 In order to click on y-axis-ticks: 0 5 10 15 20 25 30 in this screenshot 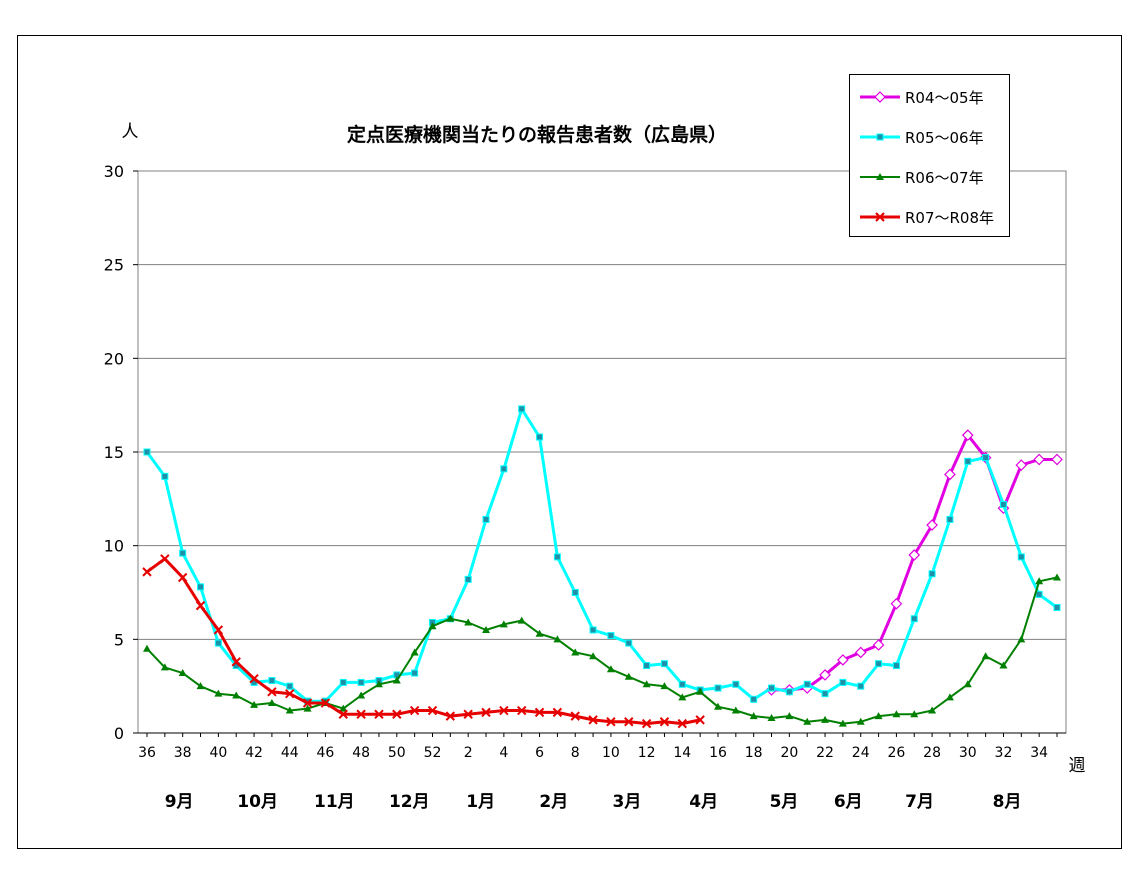, I will do `click(121, 452)`.